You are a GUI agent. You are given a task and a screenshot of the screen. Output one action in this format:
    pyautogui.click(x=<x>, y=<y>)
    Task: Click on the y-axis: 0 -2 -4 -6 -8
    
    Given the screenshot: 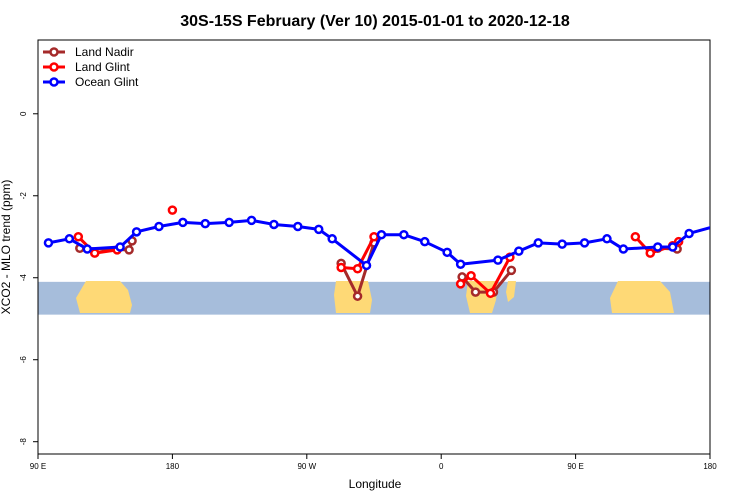 What is the action you would take?
    pyautogui.click(x=28, y=278)
    